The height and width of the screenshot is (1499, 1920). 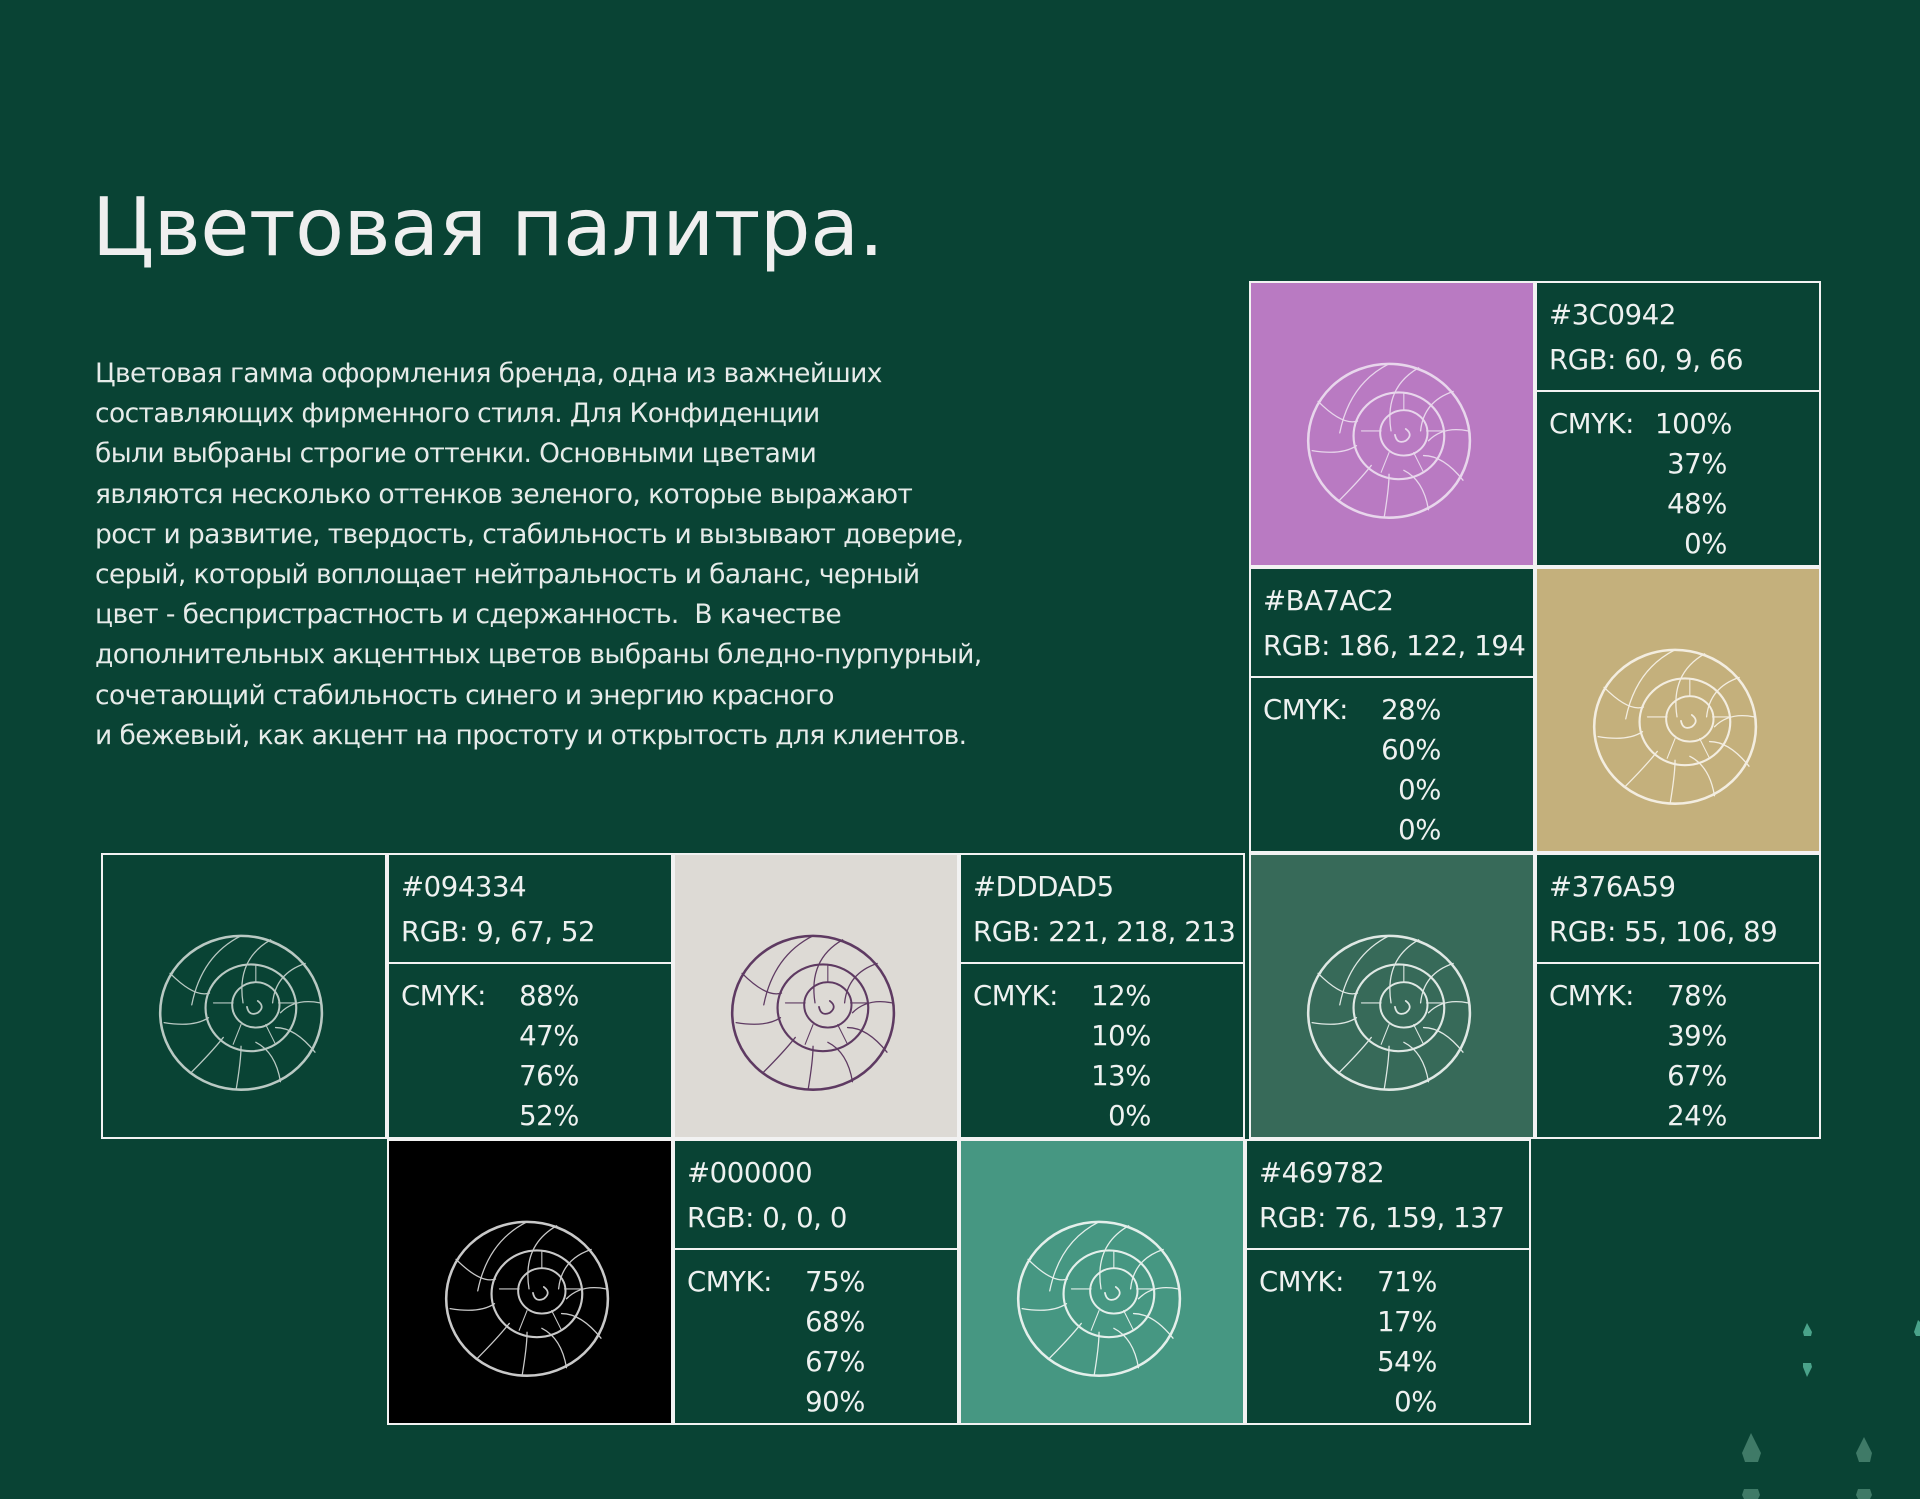 I want to click on page-title: Цветовая палитра., so click(x=488, y=227).